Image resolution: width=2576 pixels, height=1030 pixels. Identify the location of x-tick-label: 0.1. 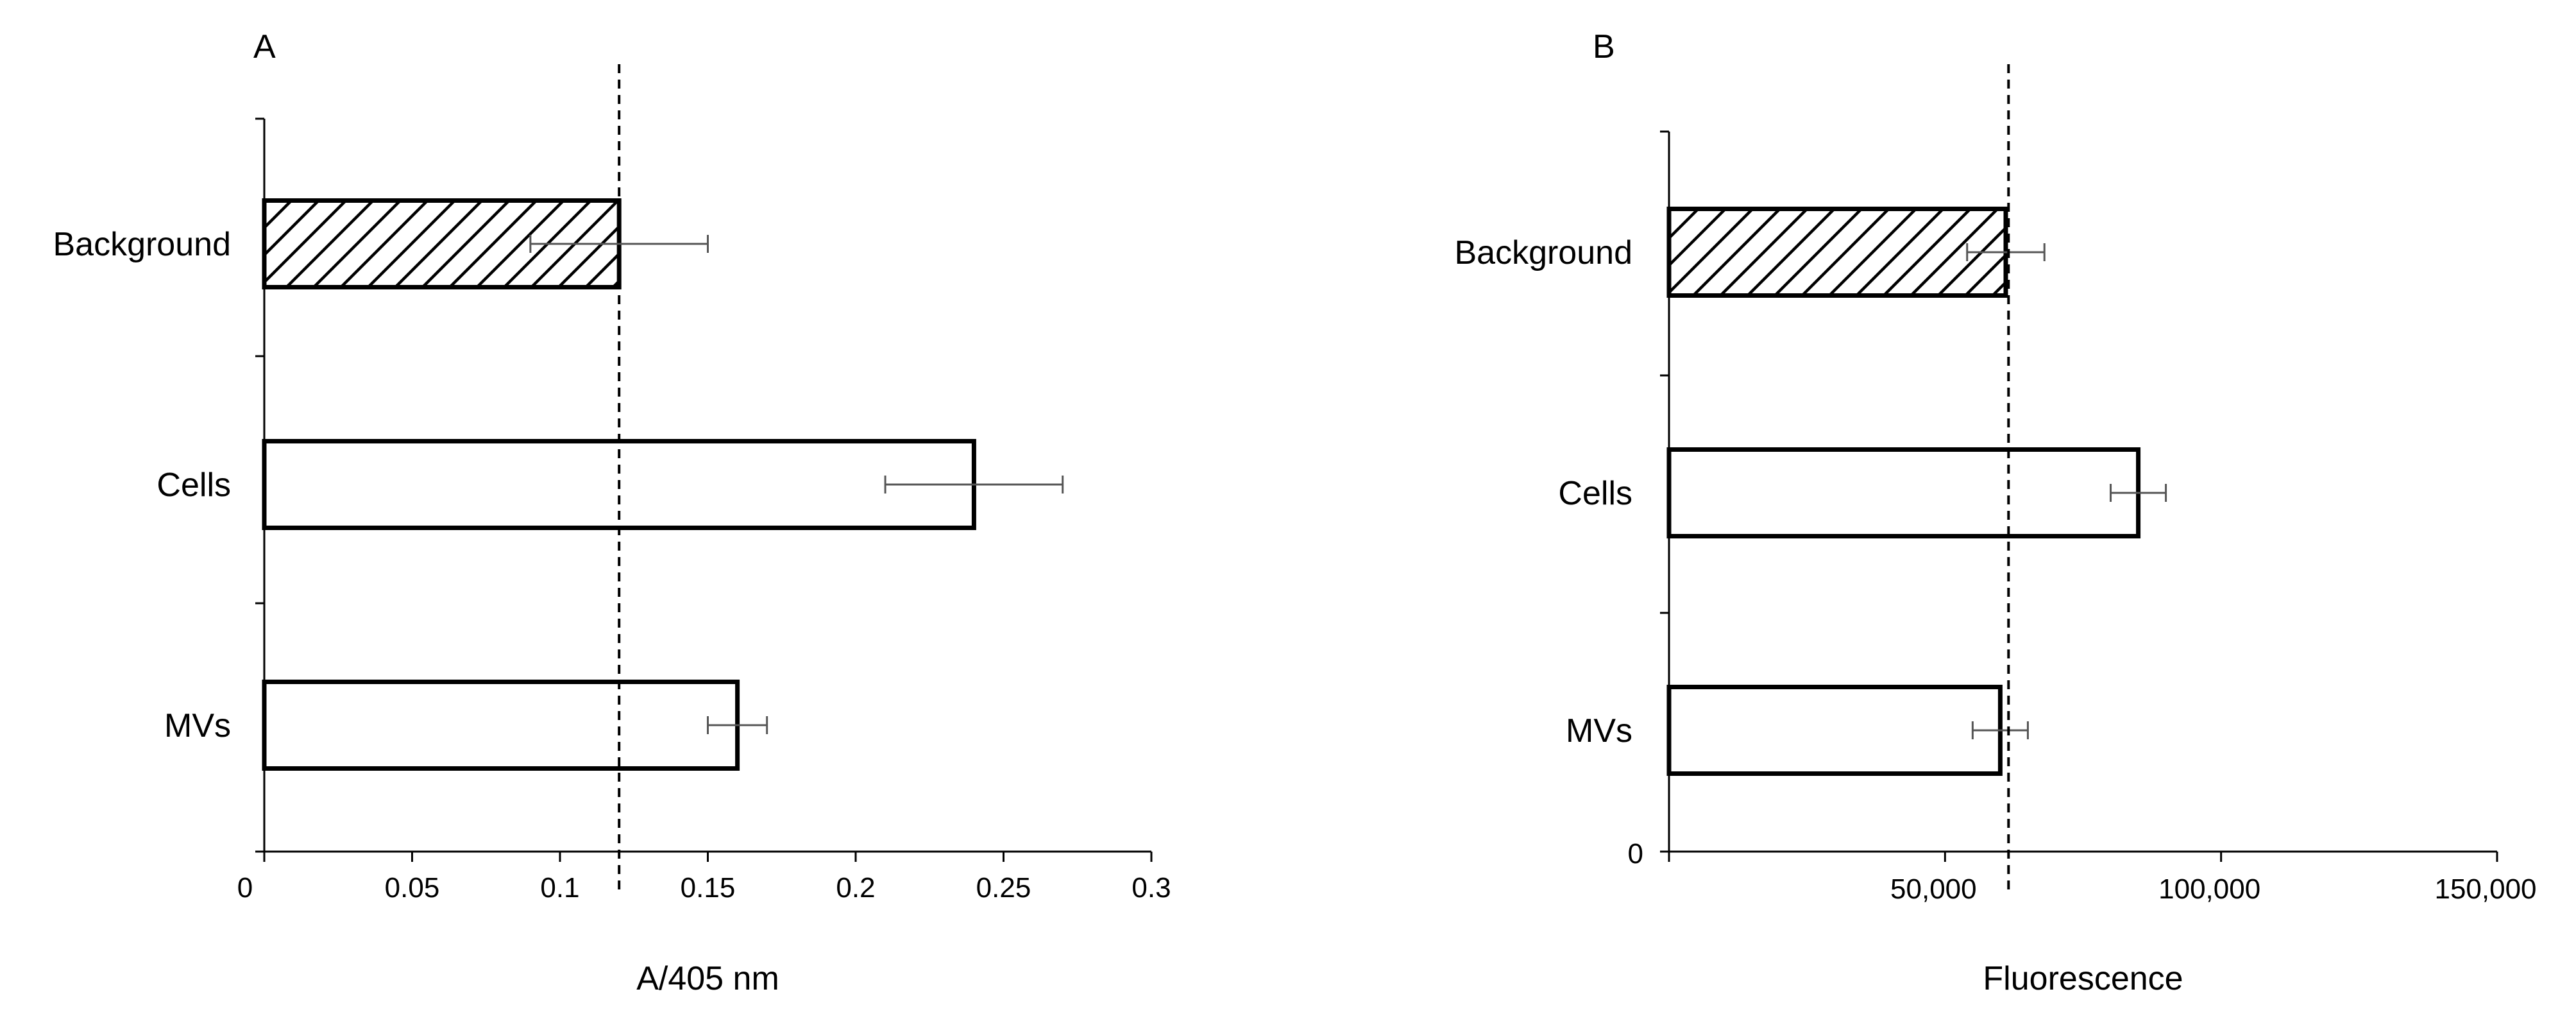
(559, 888).